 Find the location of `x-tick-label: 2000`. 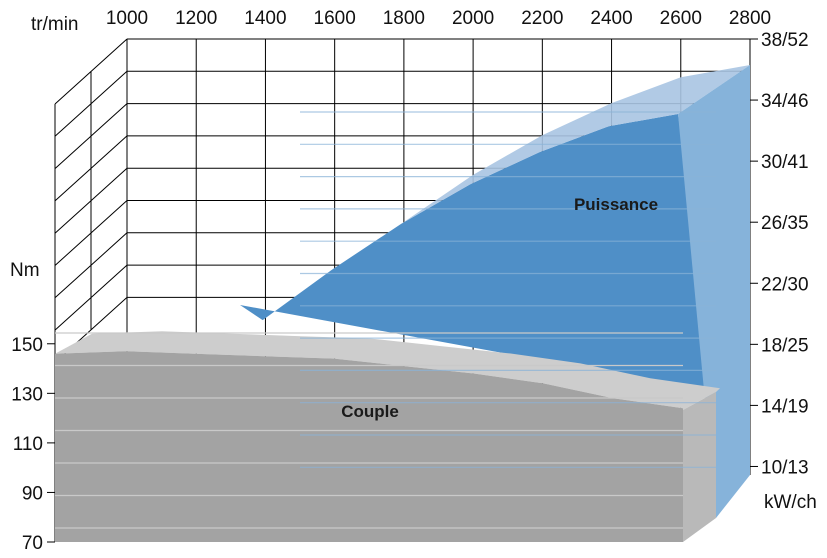

x-tick-label: 2000 is located at coordinates (473, 18).